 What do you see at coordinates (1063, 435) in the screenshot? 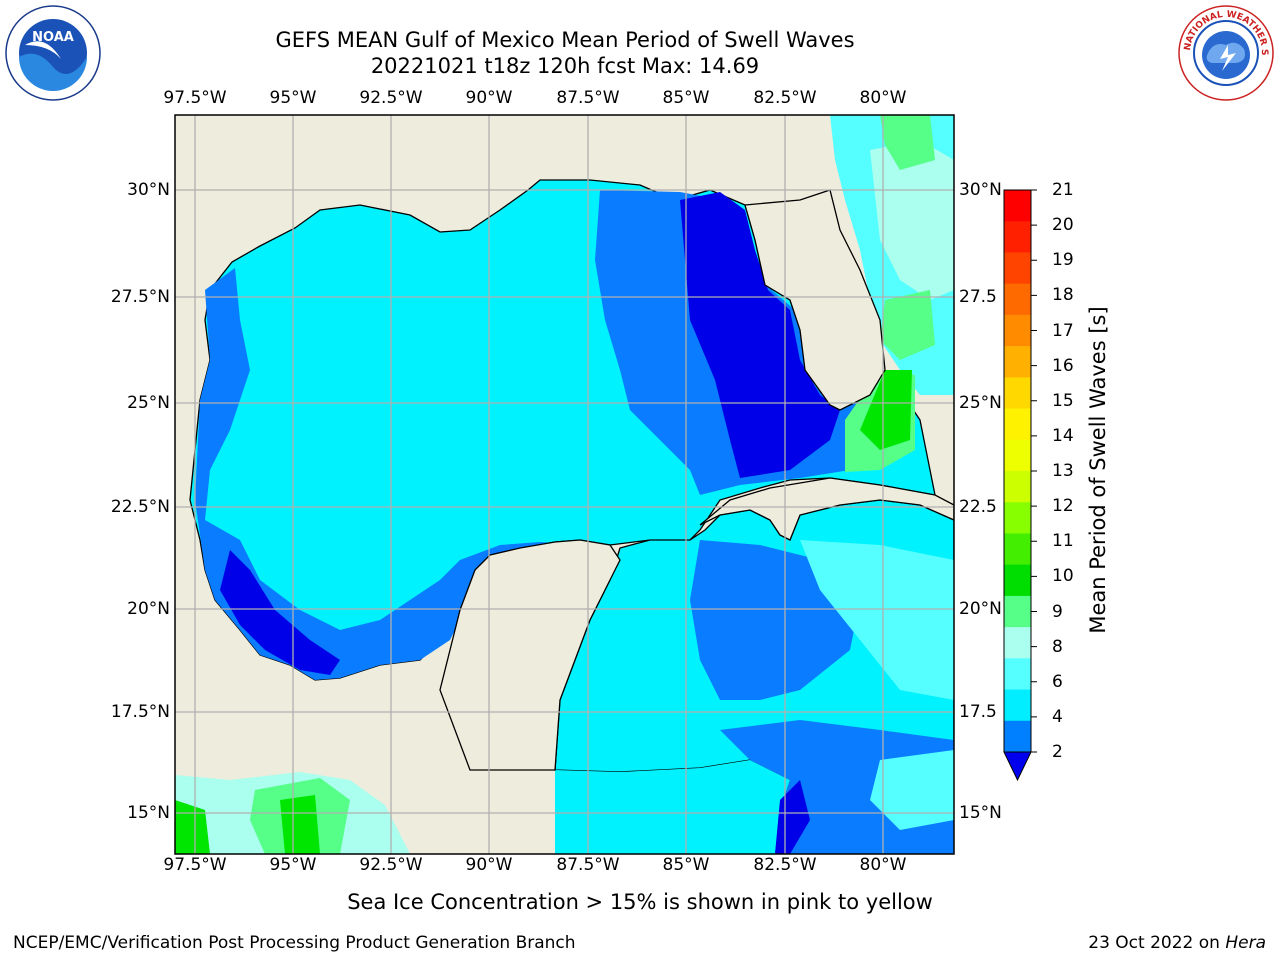
I see `colorbar-label: 14` at bounding box center [1063, 435].